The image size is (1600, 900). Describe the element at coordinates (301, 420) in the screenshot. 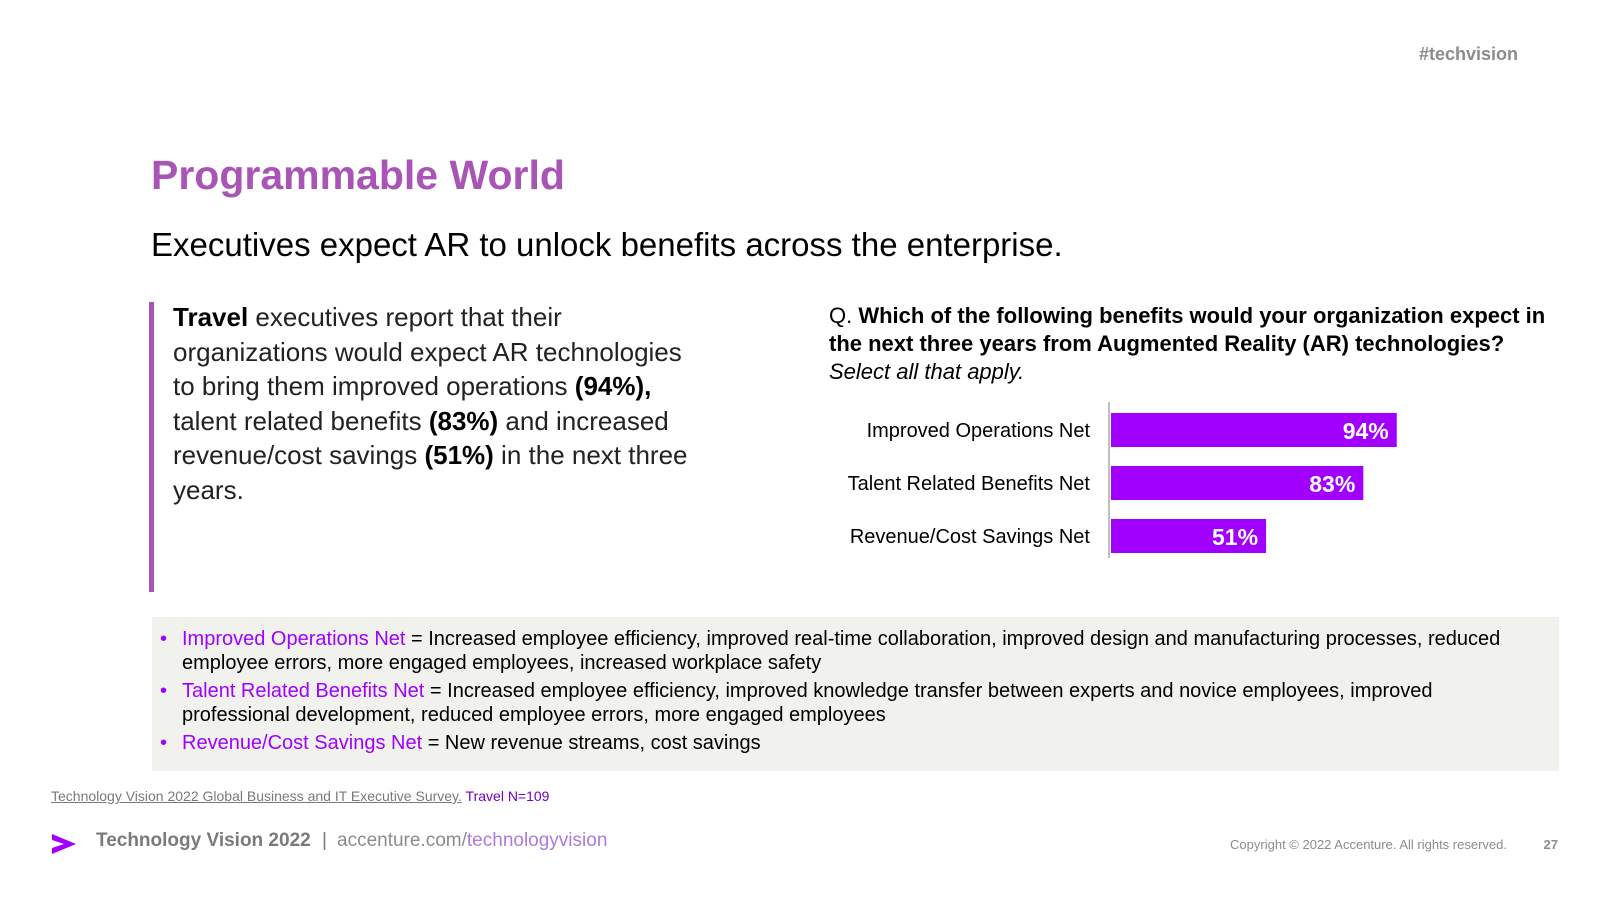

I see `summary-part-2: talent related benefits` at that location.